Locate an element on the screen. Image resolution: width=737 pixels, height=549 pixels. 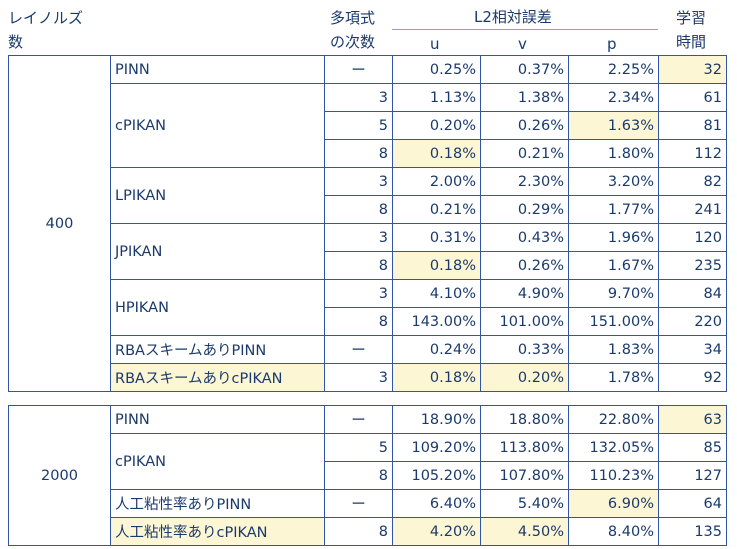
time-header-line2: 時間 is located at coordinates (691, 42).